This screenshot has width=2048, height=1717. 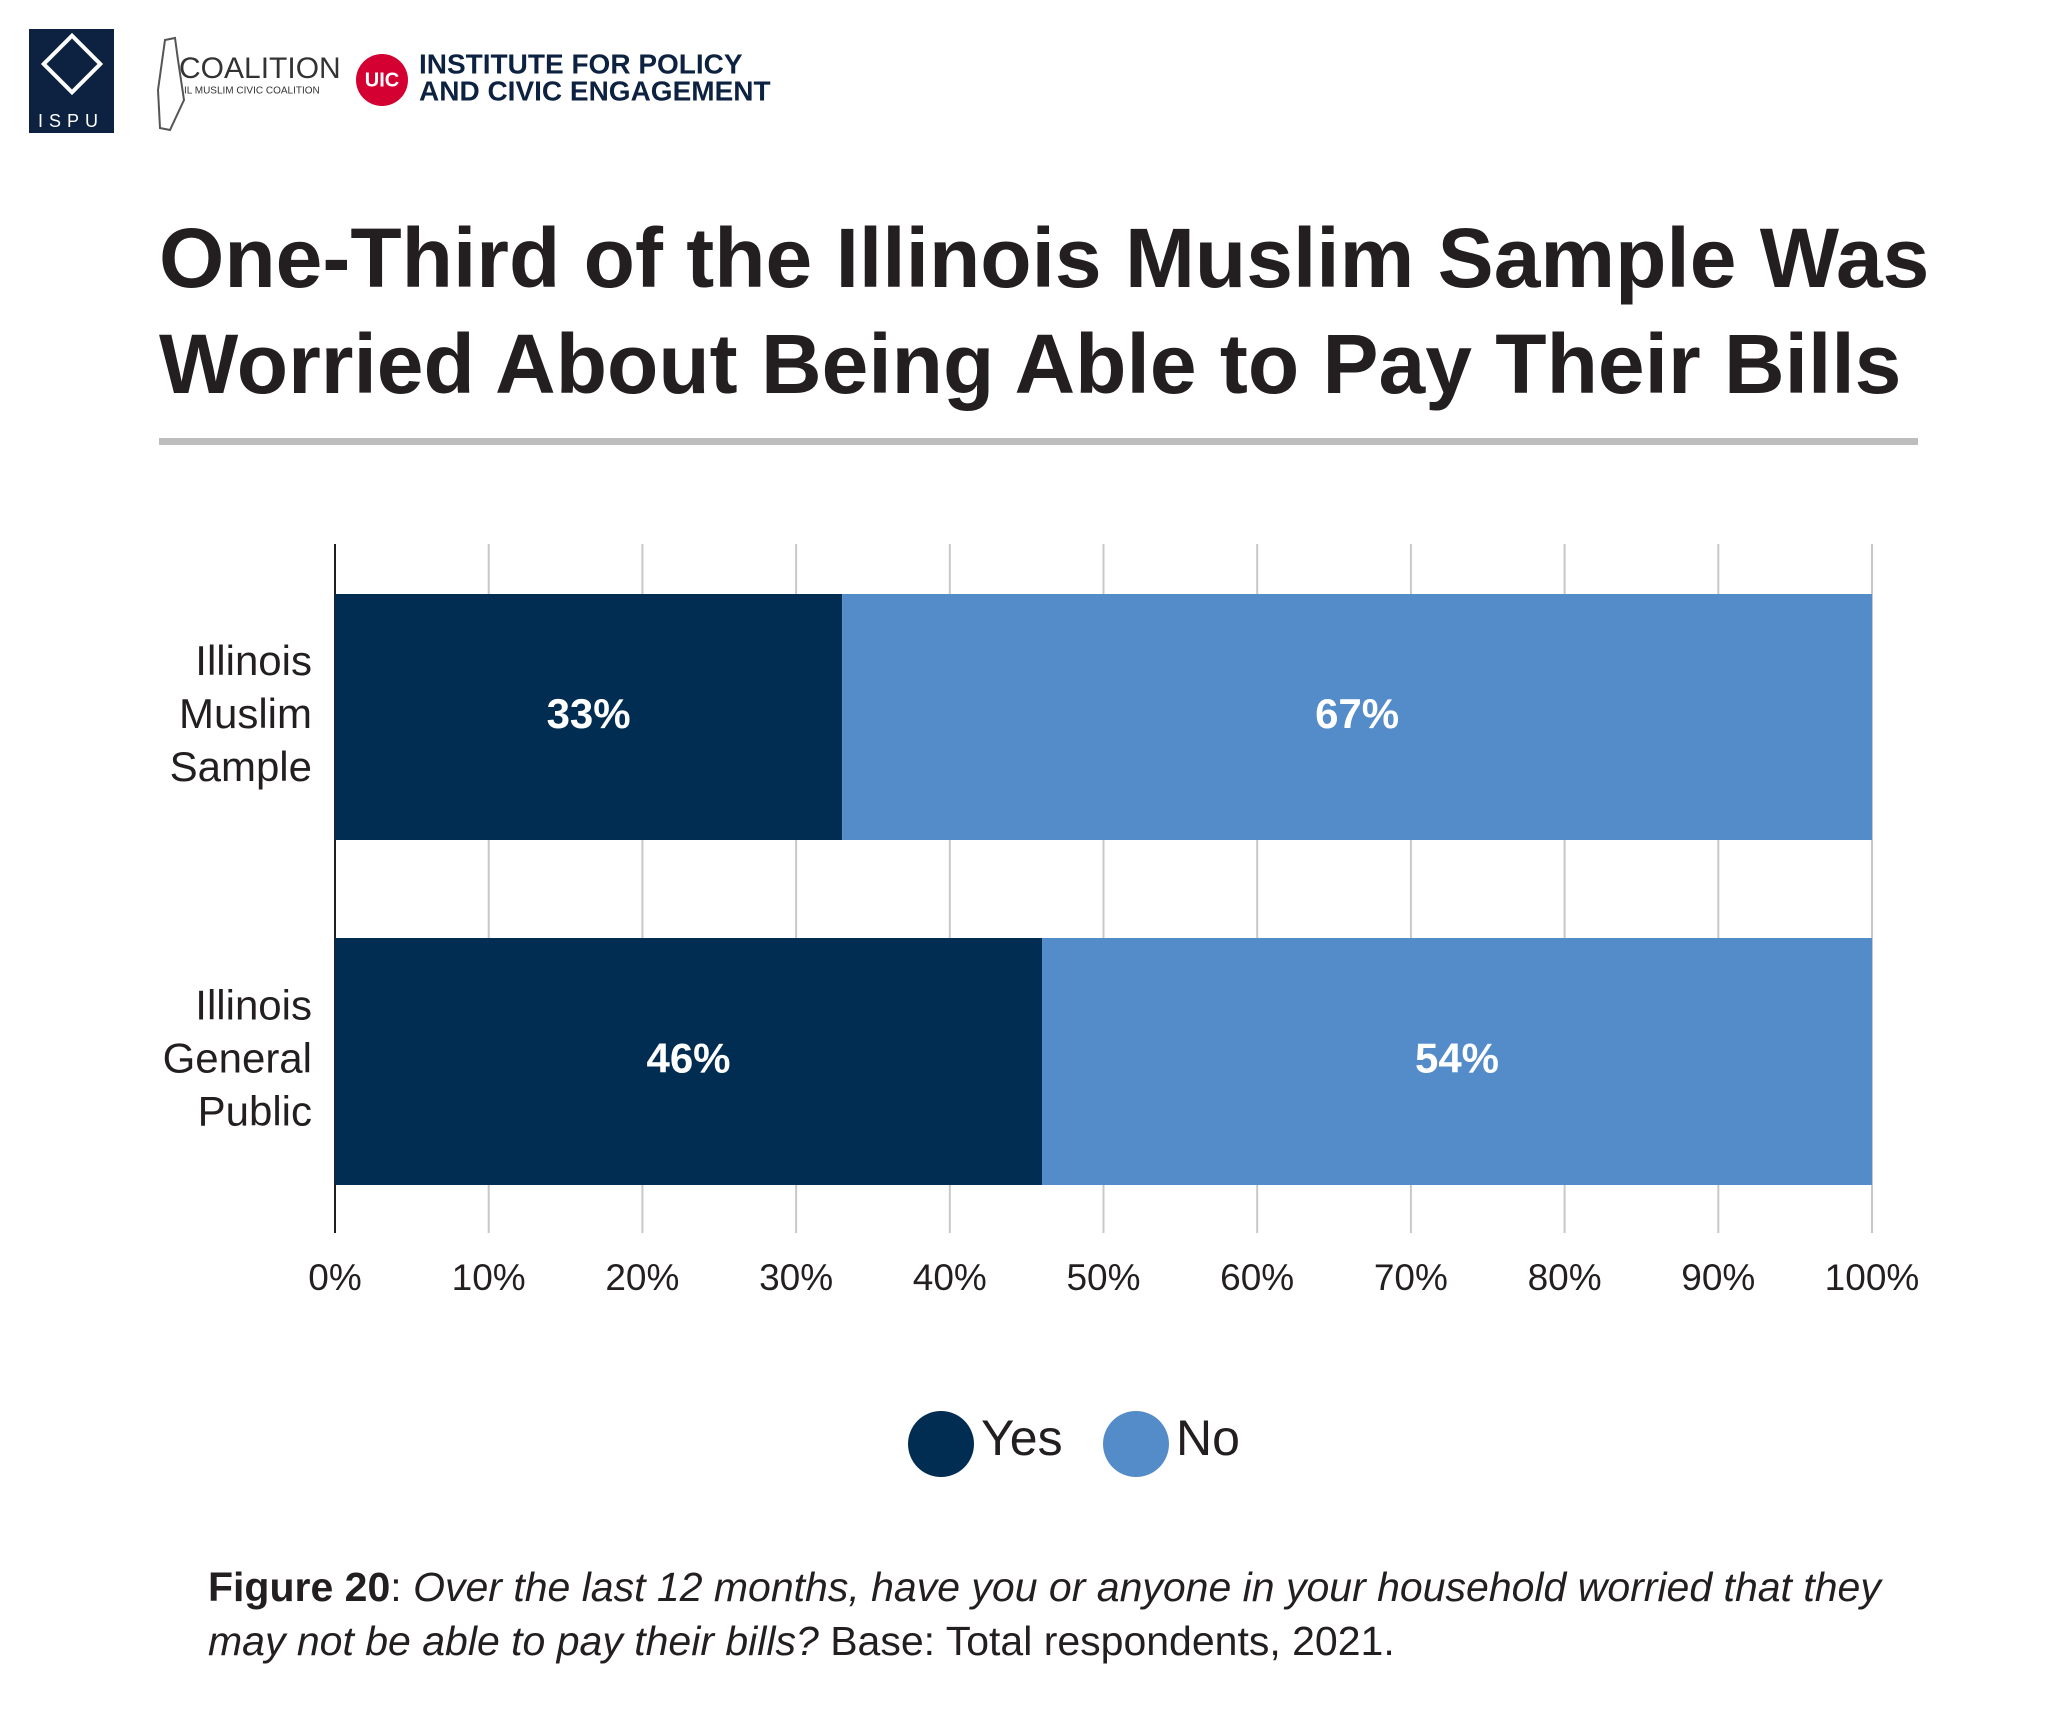 I want to click on x-tick-label: 20%, so click(x=642, y=1277).